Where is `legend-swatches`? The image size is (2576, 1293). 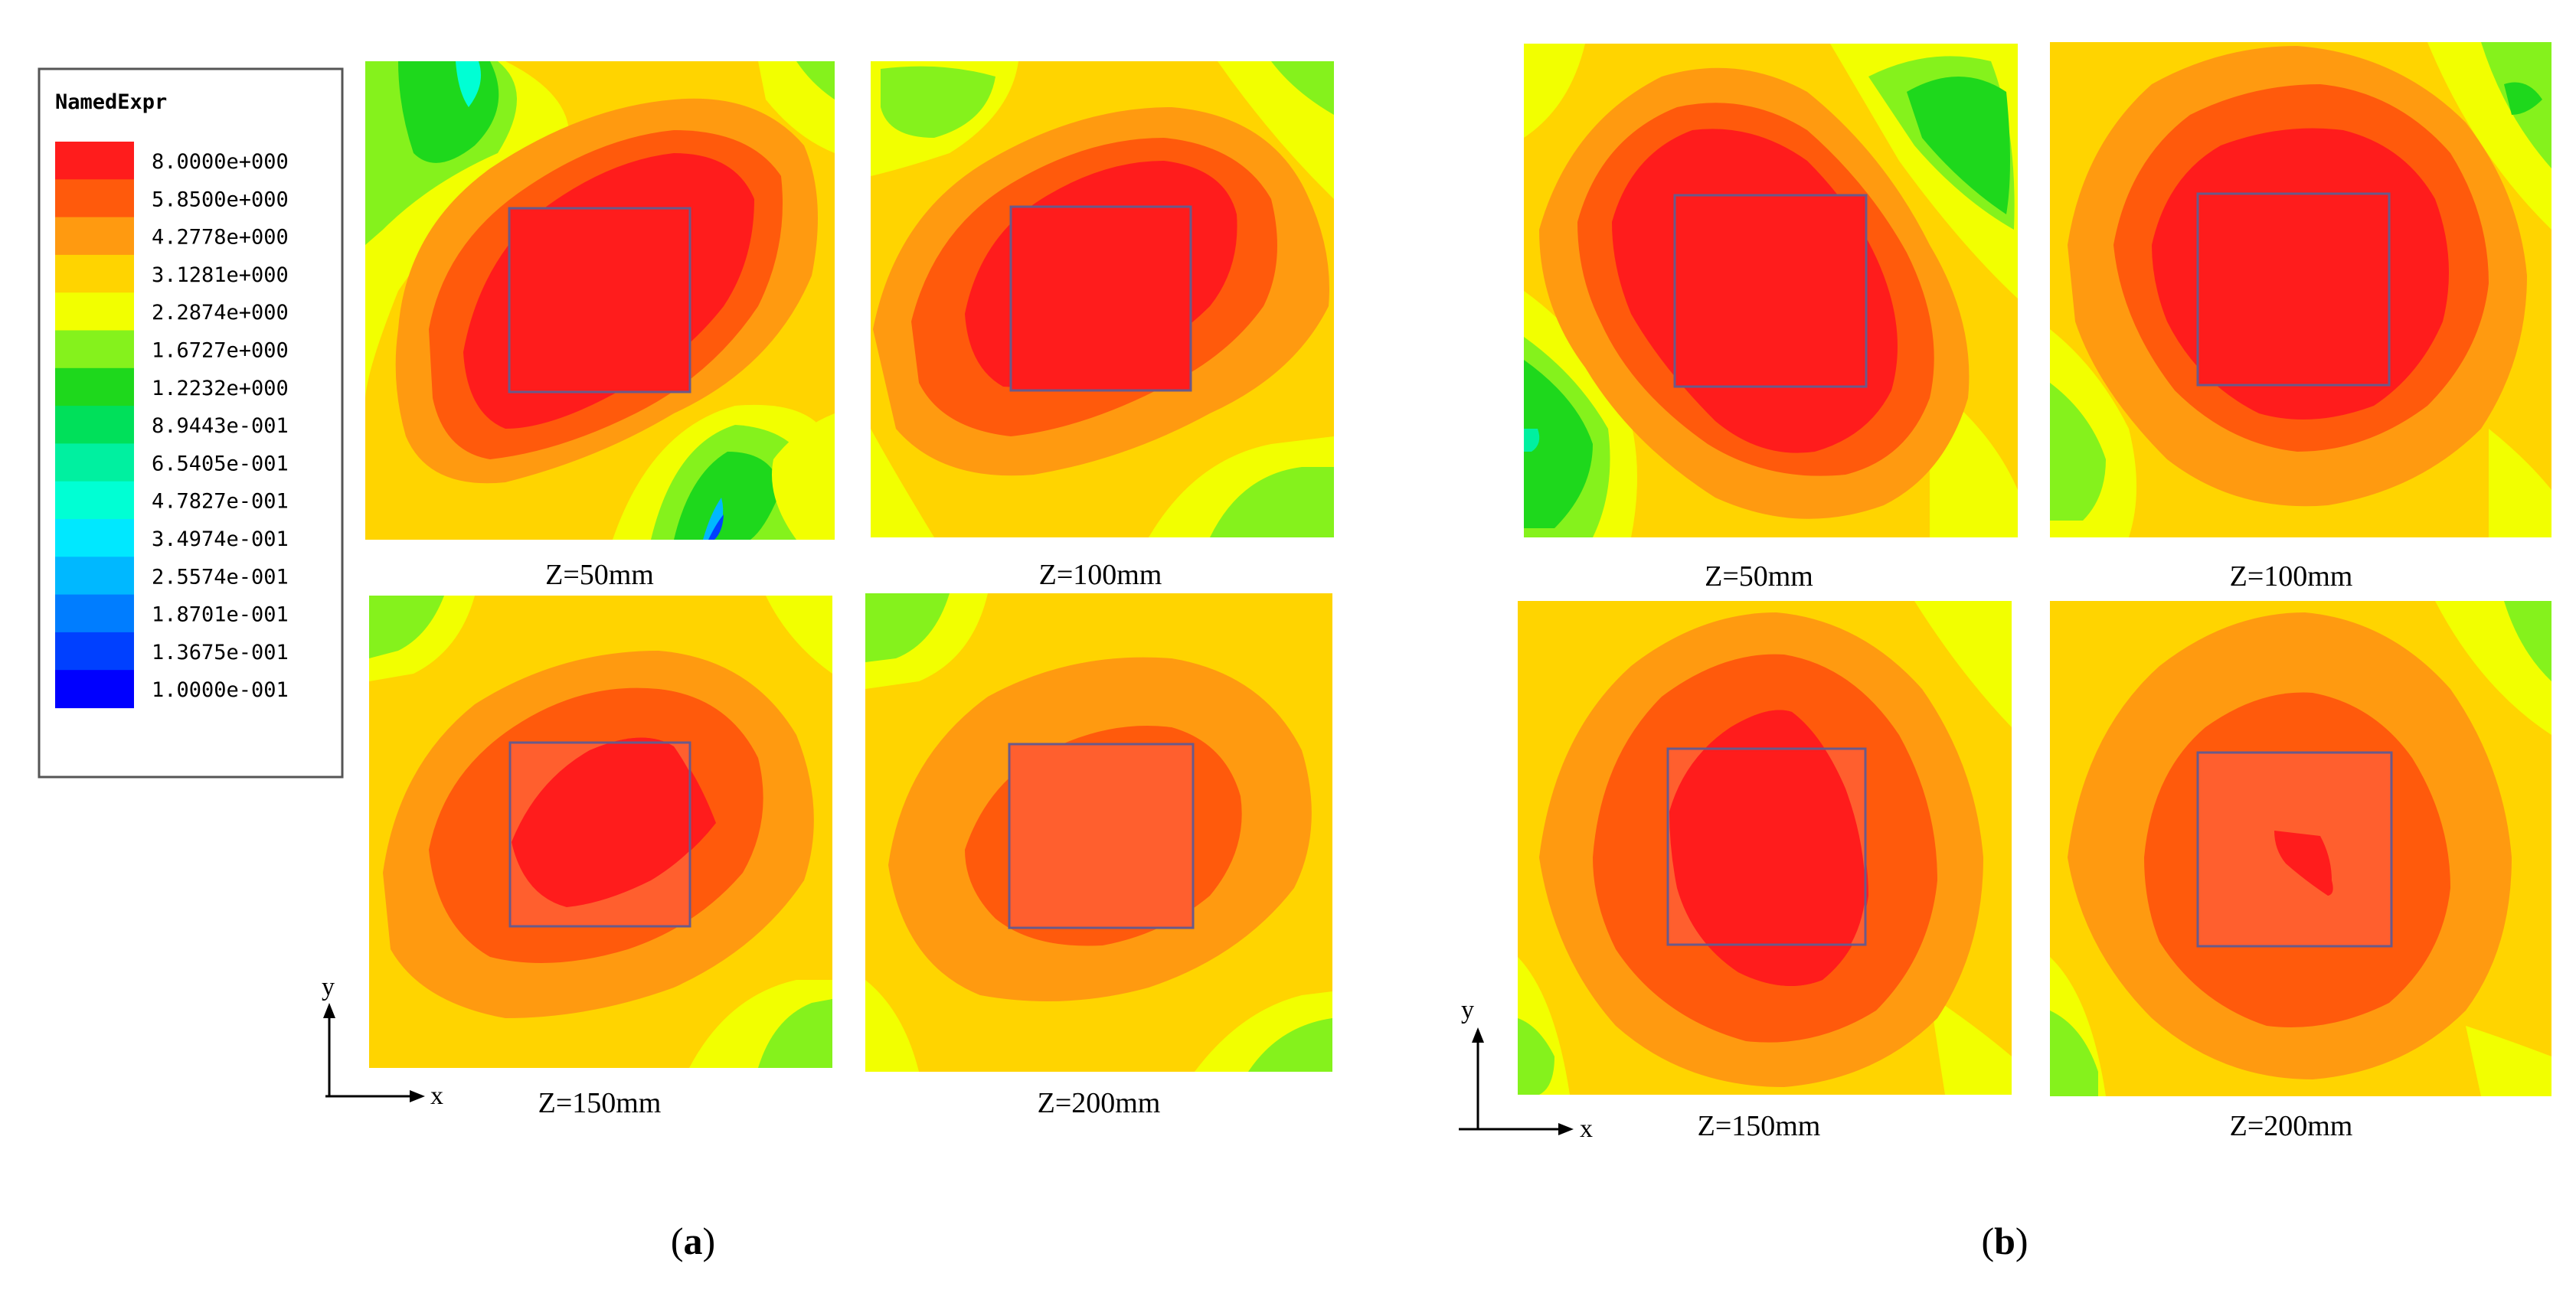 legend-swatches is located at coordinates (94, 425).